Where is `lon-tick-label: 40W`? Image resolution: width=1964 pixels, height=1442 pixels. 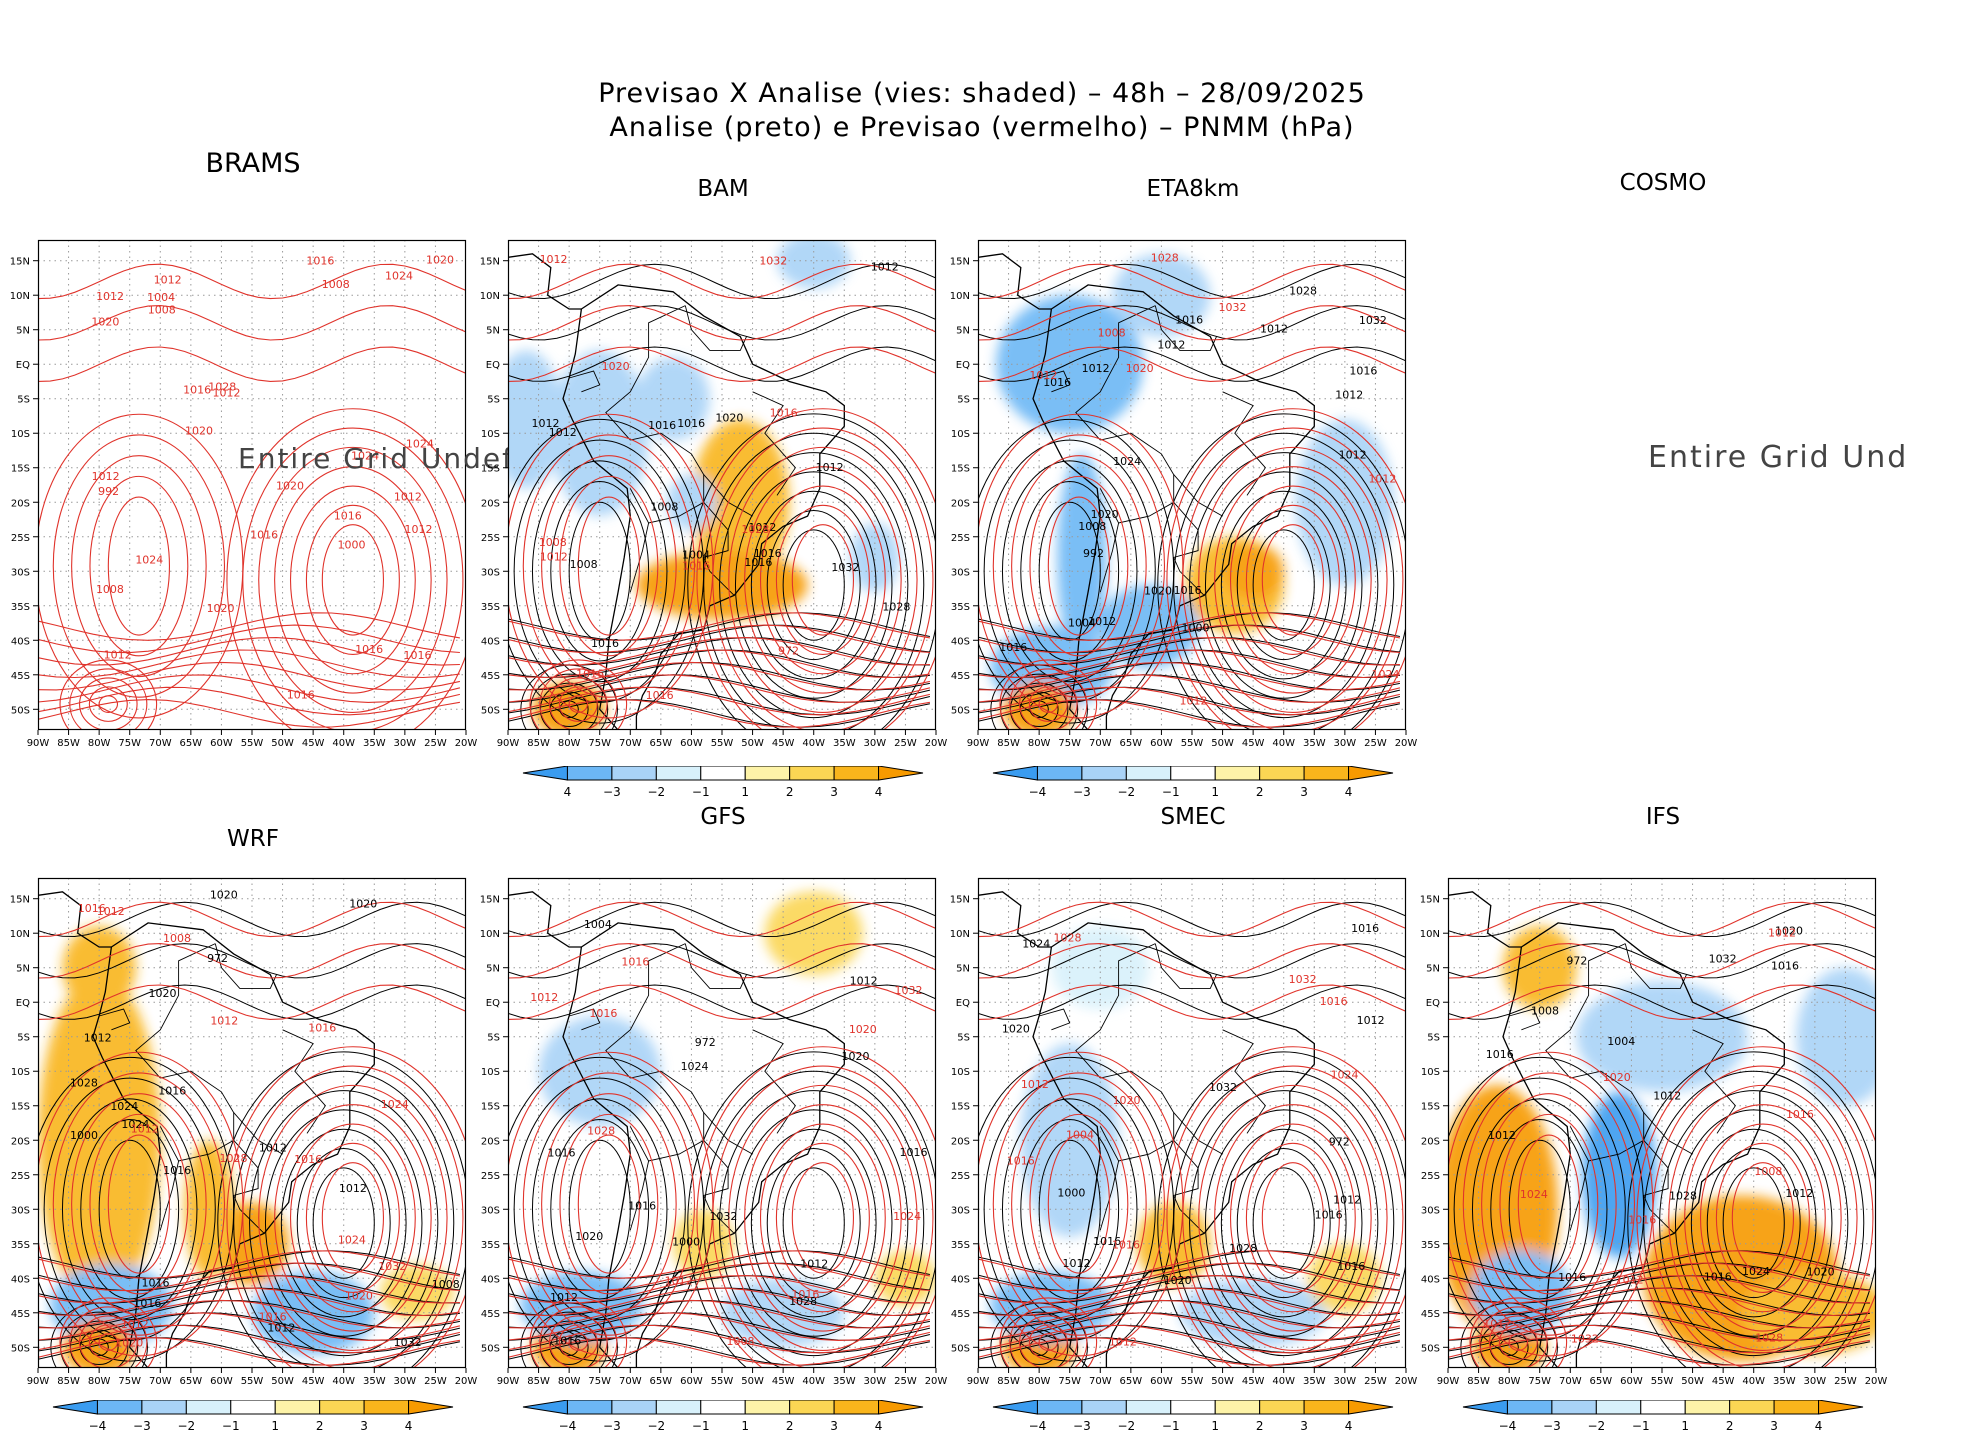
lon-tick-label: 40W is located at coordinates (343, 743).